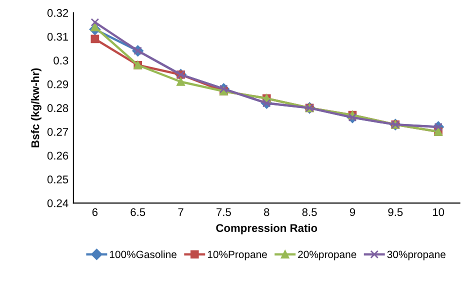 The width and height of the screenshot is (474, 284). I want to click on x-tick-label: 6.5, so click(138, 212).